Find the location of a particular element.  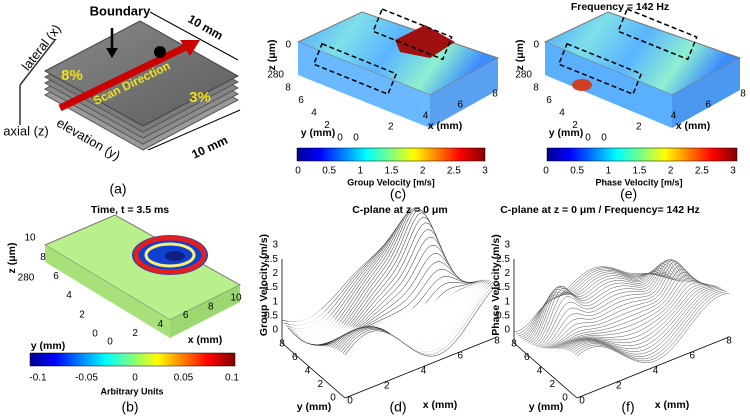

z-tick-label: 280 is located at coordinates (275, 75).